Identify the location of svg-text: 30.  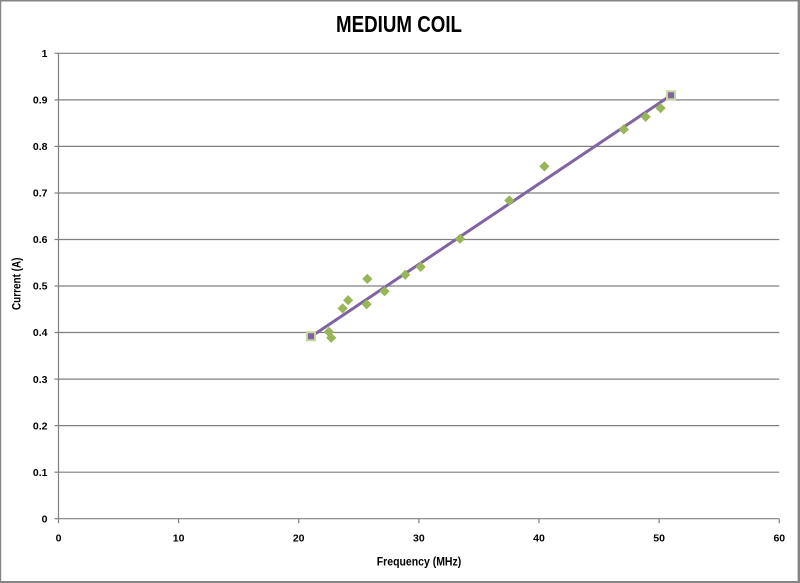
(419, 538).